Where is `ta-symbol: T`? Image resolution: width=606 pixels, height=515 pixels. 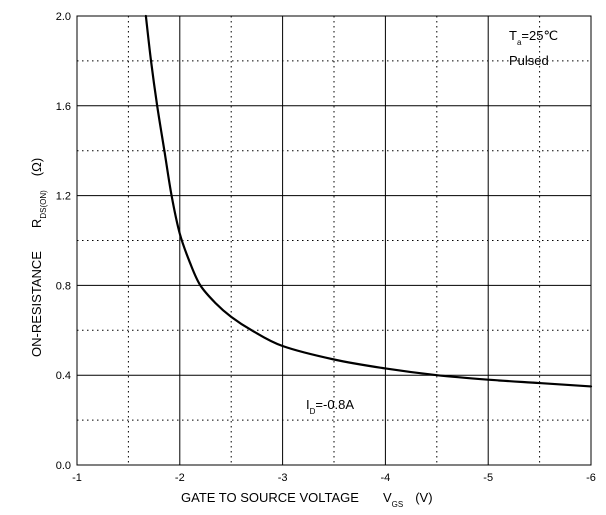
ta-symbol: T is located at coordinates (513, 35).